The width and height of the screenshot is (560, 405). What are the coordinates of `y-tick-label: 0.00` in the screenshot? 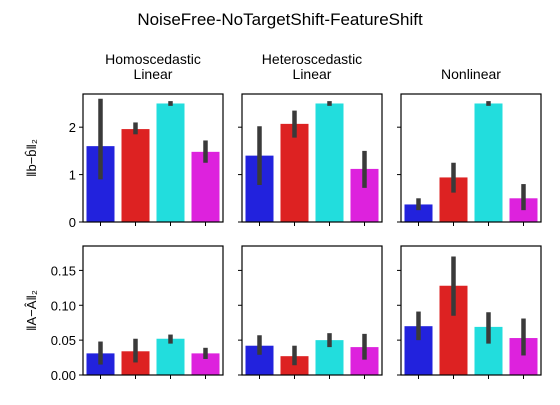 It's located at (63, 375).